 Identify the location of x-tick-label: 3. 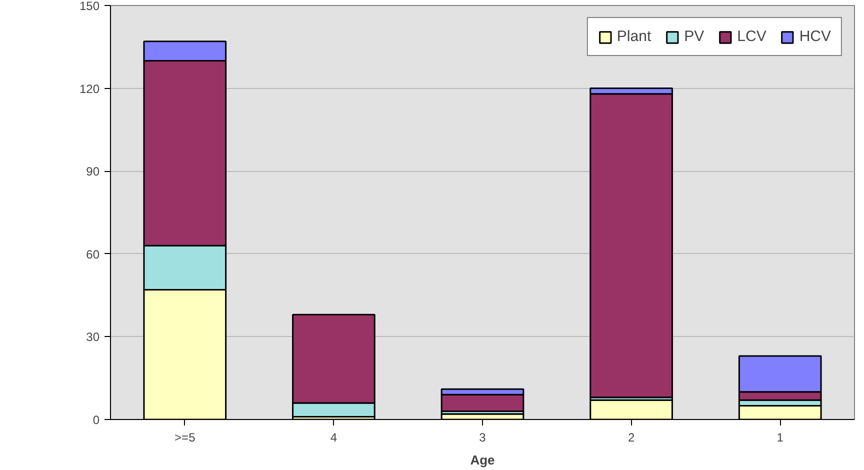
(482, 437).